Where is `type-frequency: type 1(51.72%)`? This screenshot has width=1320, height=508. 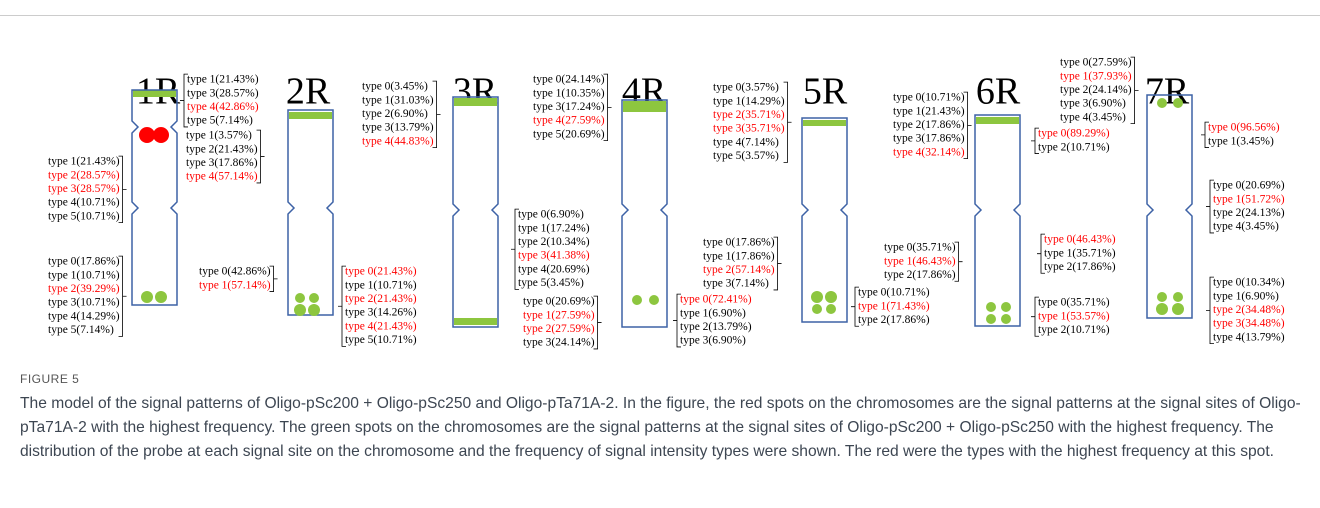 type-frequency: type 1(51.72%) is located at coordinates (1249, 199).